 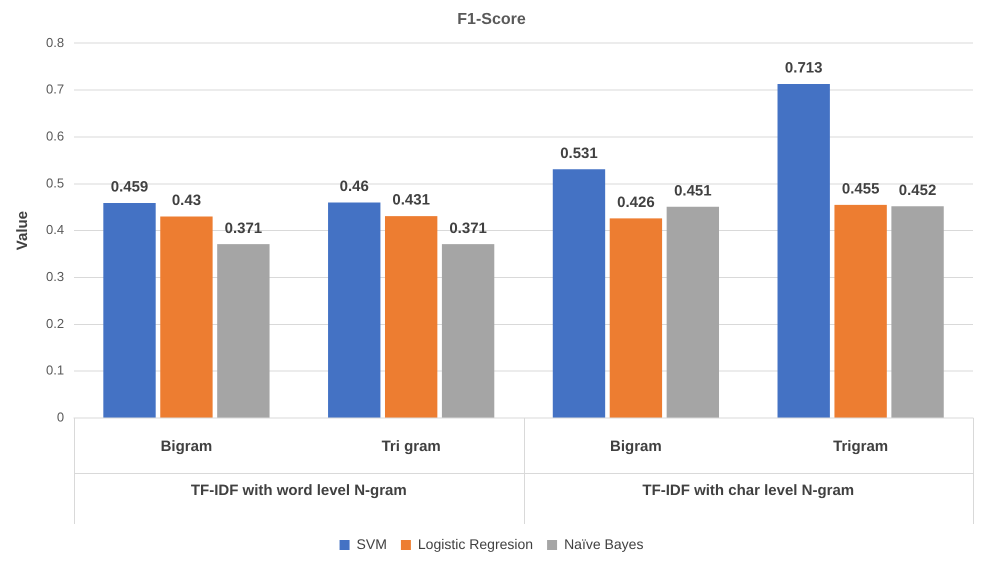 What do you see at coordinates (411, 200) in the screenshot?
I see `data-label: 0.431` at bounding box center [411, 200].